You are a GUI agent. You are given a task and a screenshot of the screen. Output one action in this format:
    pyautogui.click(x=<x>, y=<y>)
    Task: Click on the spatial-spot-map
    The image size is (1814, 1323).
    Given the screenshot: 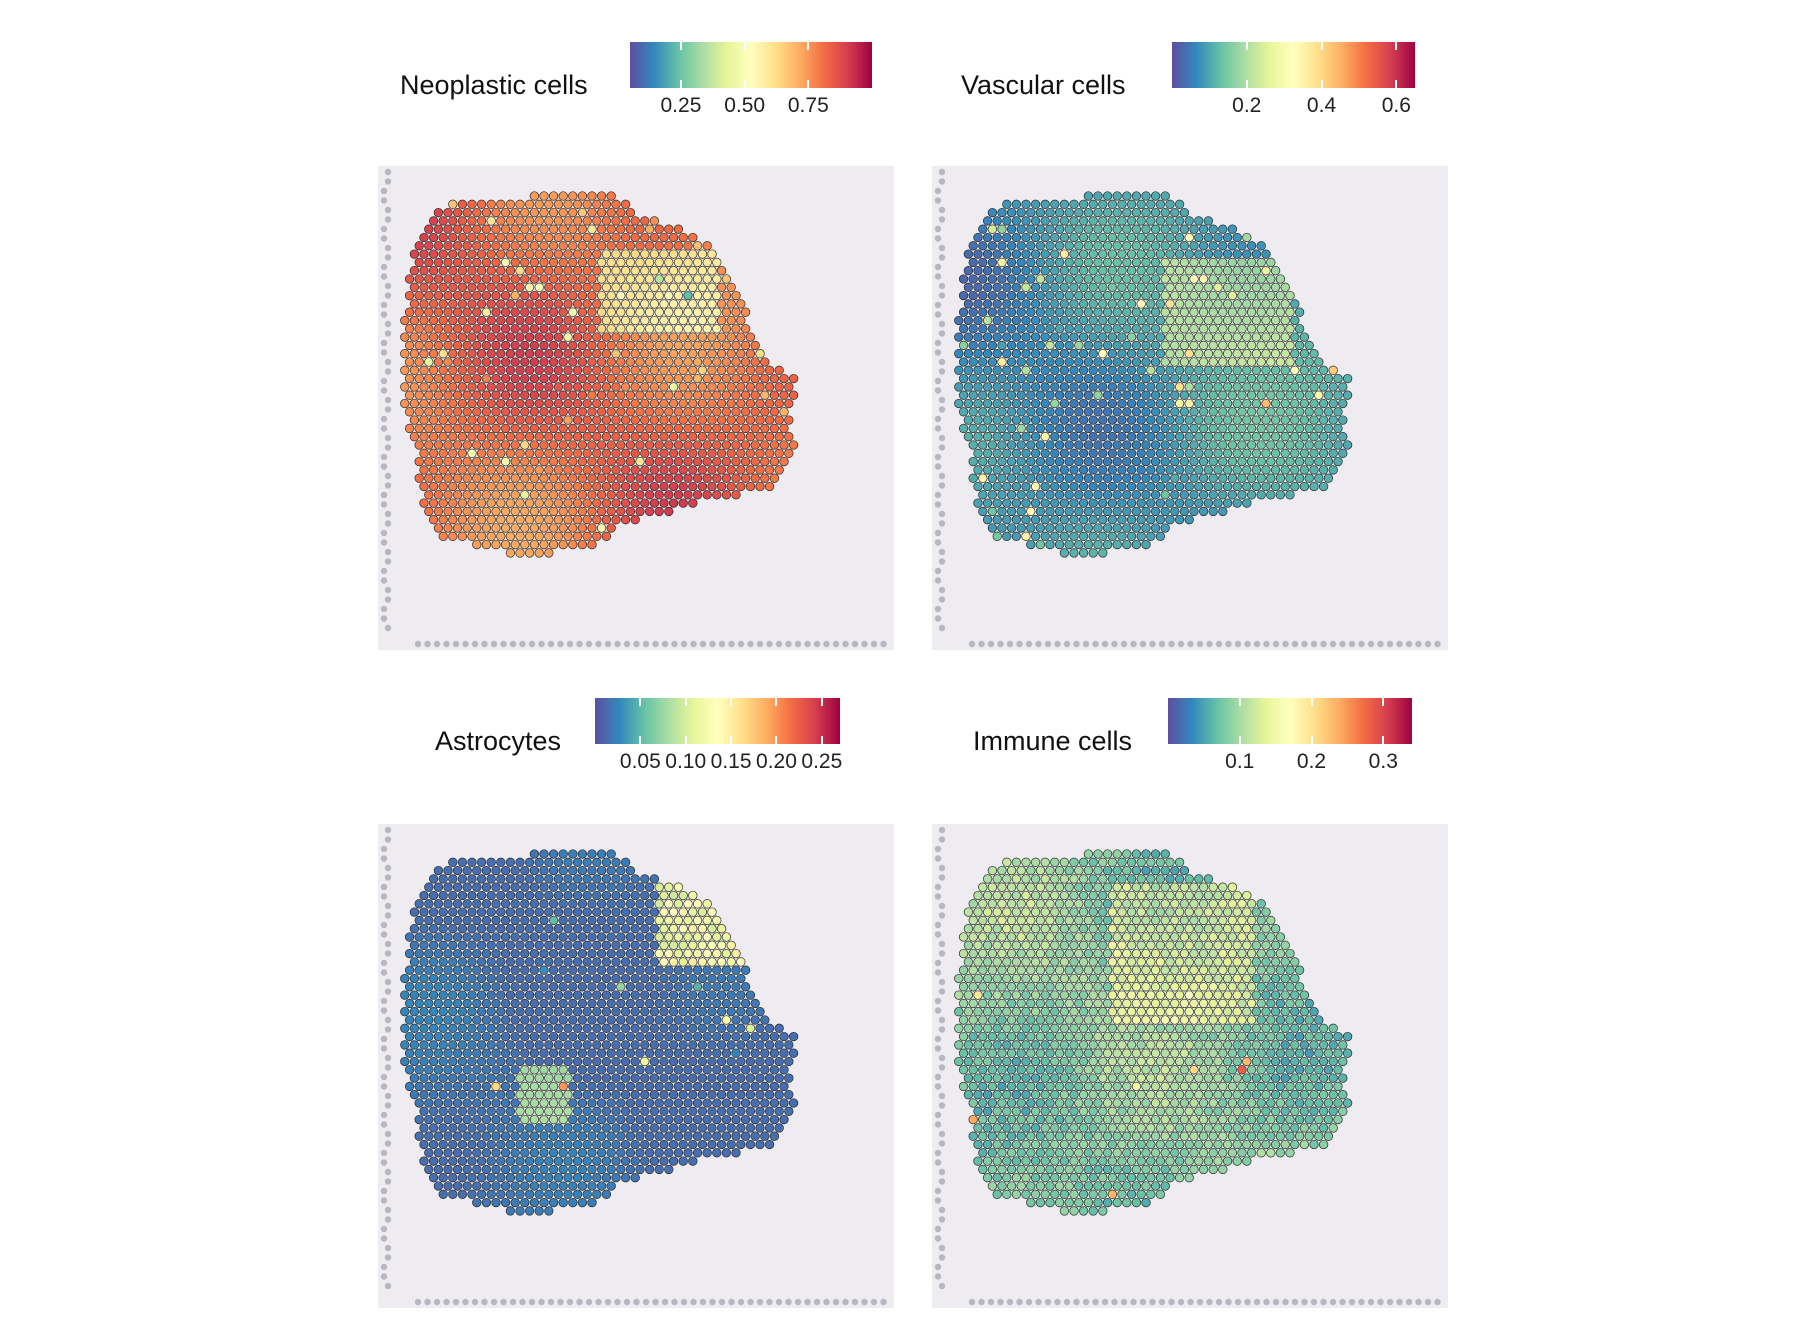 What is the action you would take?
    pyautogui.click(x=636, y=1066)
    